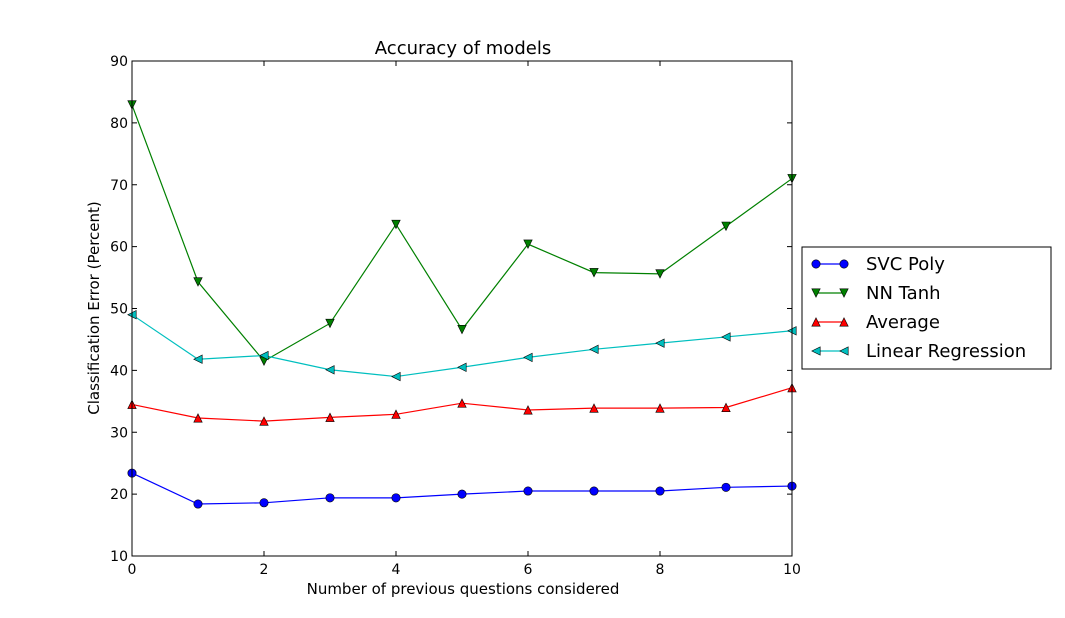 This screenshot has height=618, width=1065. Describe the element at coordinates (119, 124) in the screenshot. I see `y-tick-label: 80` at that location.